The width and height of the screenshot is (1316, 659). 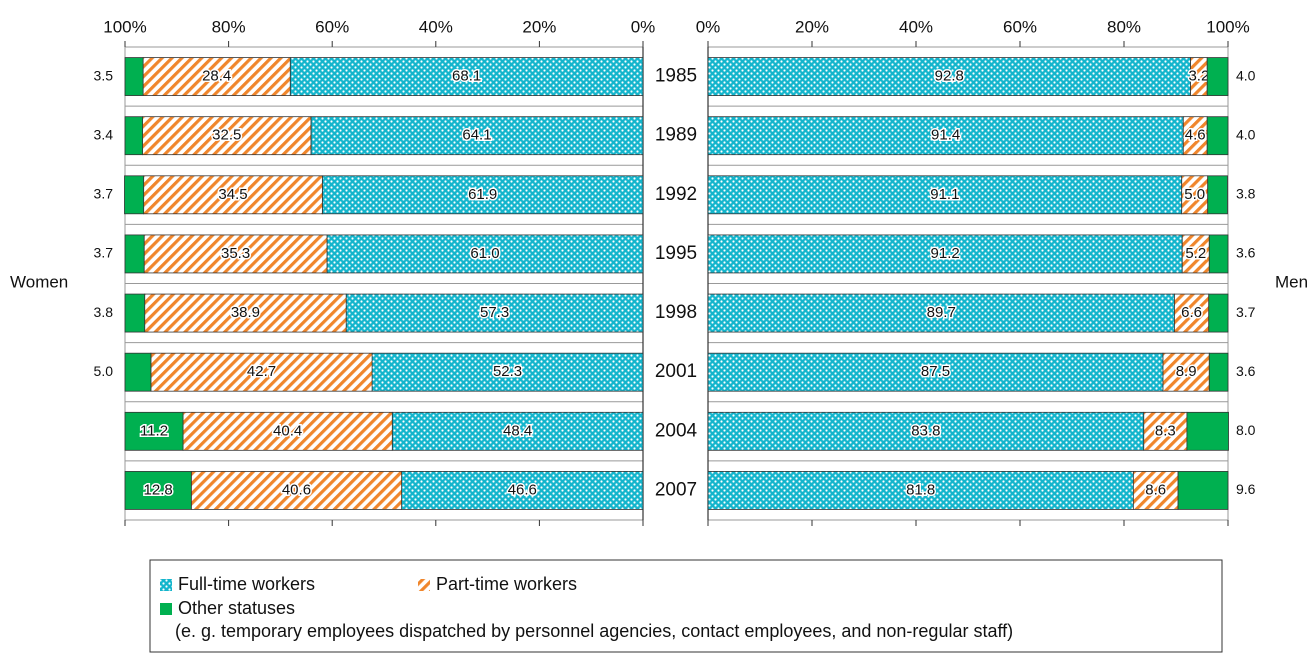 I want to click on value-label: 48.4, so click(x=517, y=430).